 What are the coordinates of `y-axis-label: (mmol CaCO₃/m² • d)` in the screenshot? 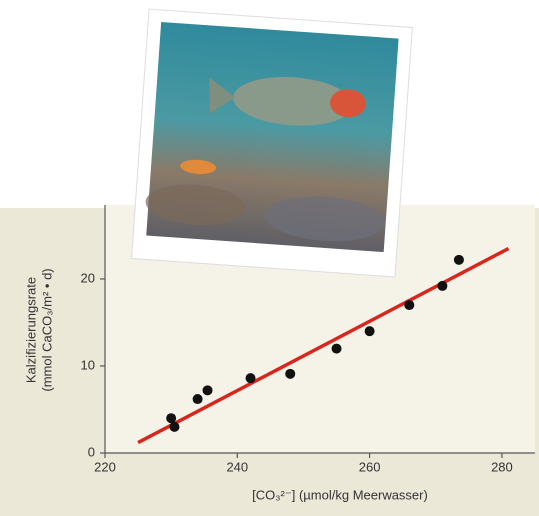 It's located at (46, 329).